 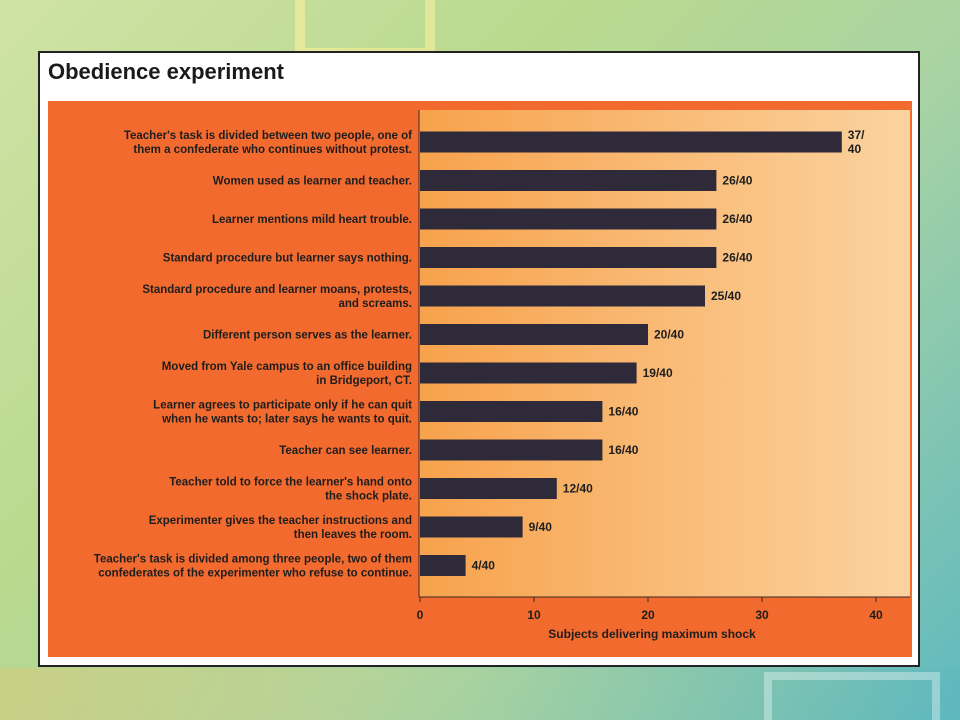 What do you see at coordinates (312, 220) in the screenshot?
I see `category-label: Learner mentions mild heart trouble.` at bounding box center [312, 220].